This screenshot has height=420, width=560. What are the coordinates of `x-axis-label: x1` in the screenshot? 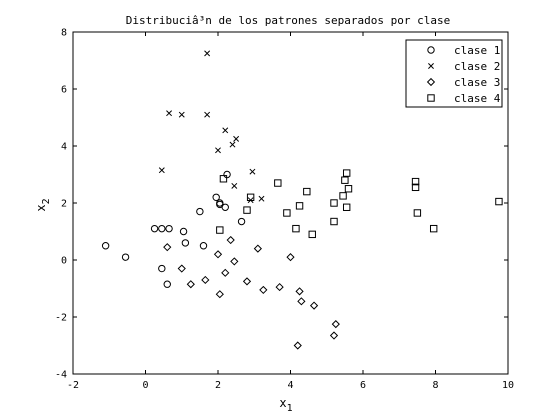 It's located at (285, 405).